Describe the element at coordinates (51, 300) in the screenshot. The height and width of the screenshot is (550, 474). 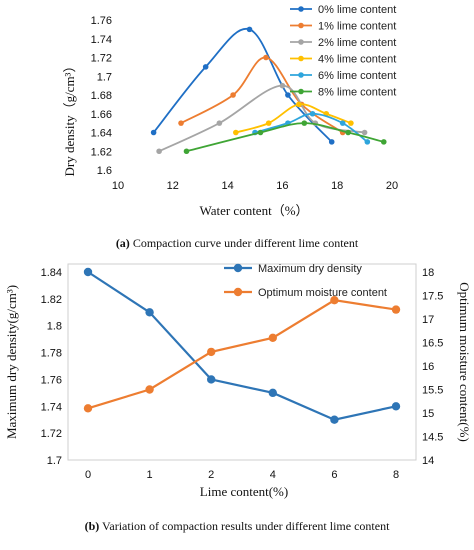
I see `chart-b-y-tick-label: 1.82` at that location.